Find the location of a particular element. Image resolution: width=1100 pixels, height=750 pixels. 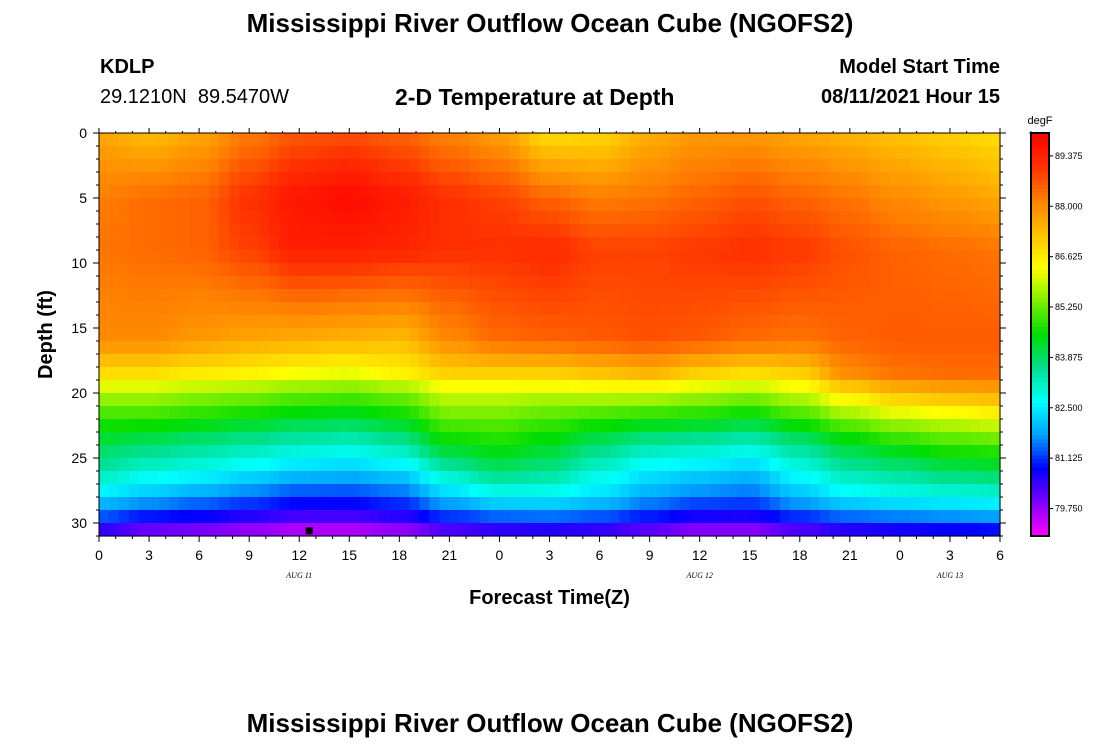

y-tick-label: 25 is located at coordinates (79, 458).